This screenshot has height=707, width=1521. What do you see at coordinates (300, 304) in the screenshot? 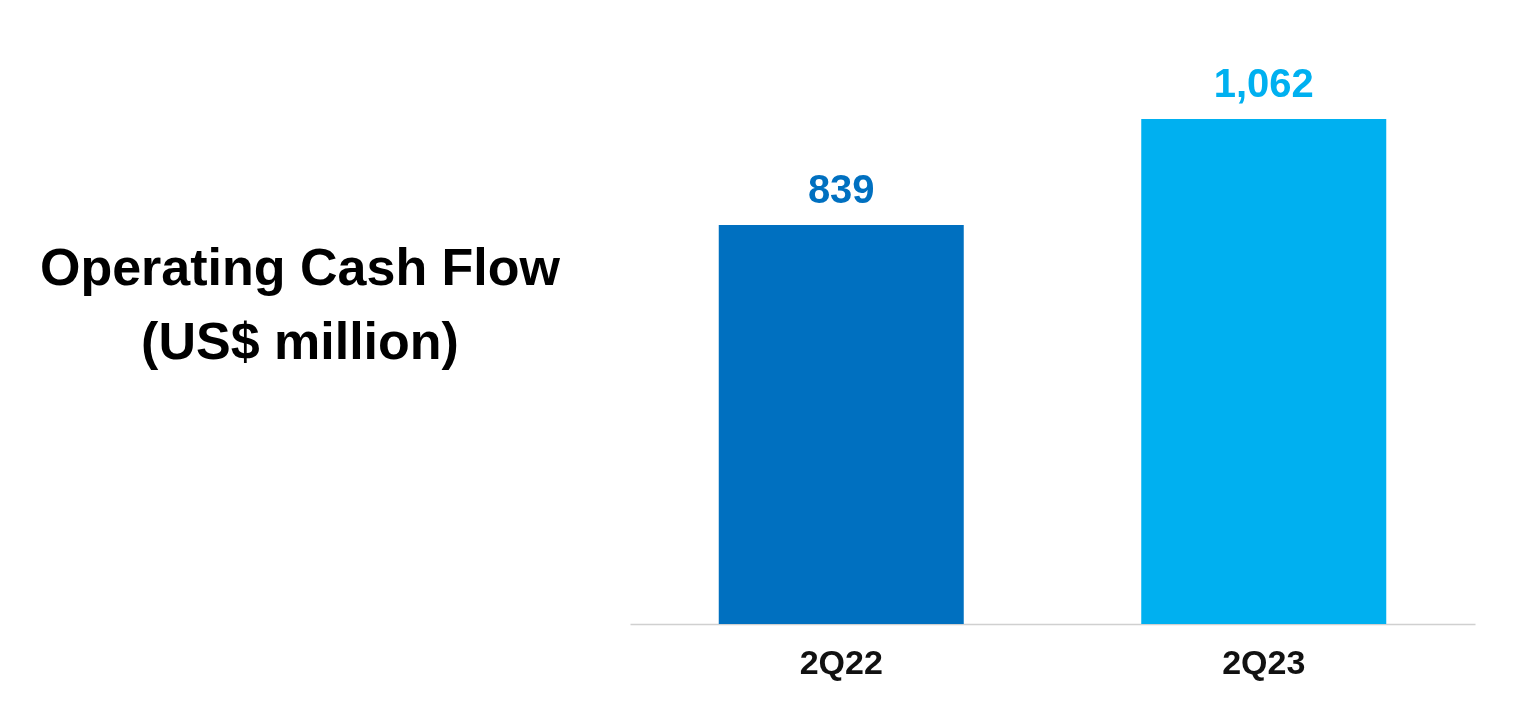
I see `text: Operating Cash Flow (US$ million)` at bounding box center [300, 304].